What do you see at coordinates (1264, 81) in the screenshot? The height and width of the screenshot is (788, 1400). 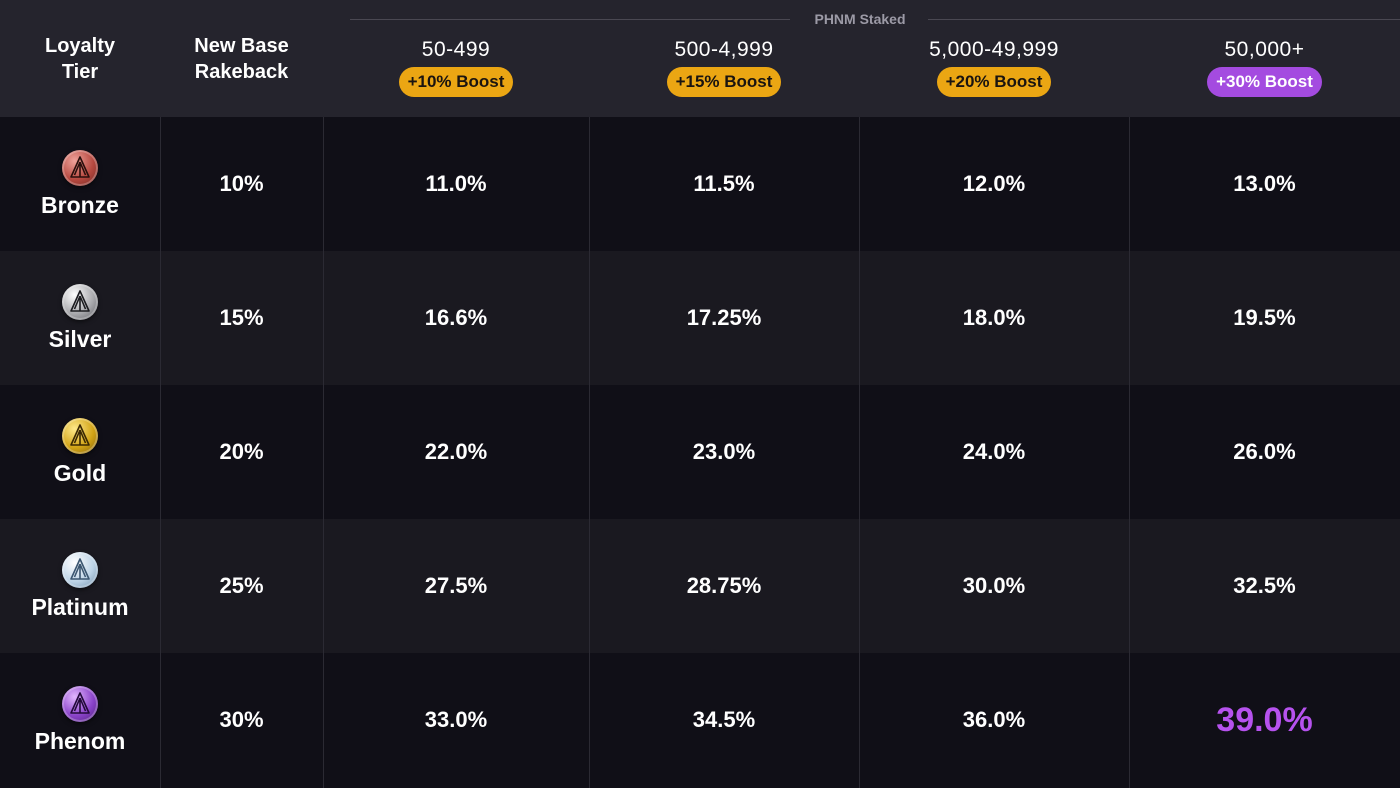 I see `boost-badge: +30% Boost` at bounding box center [1264, 81].